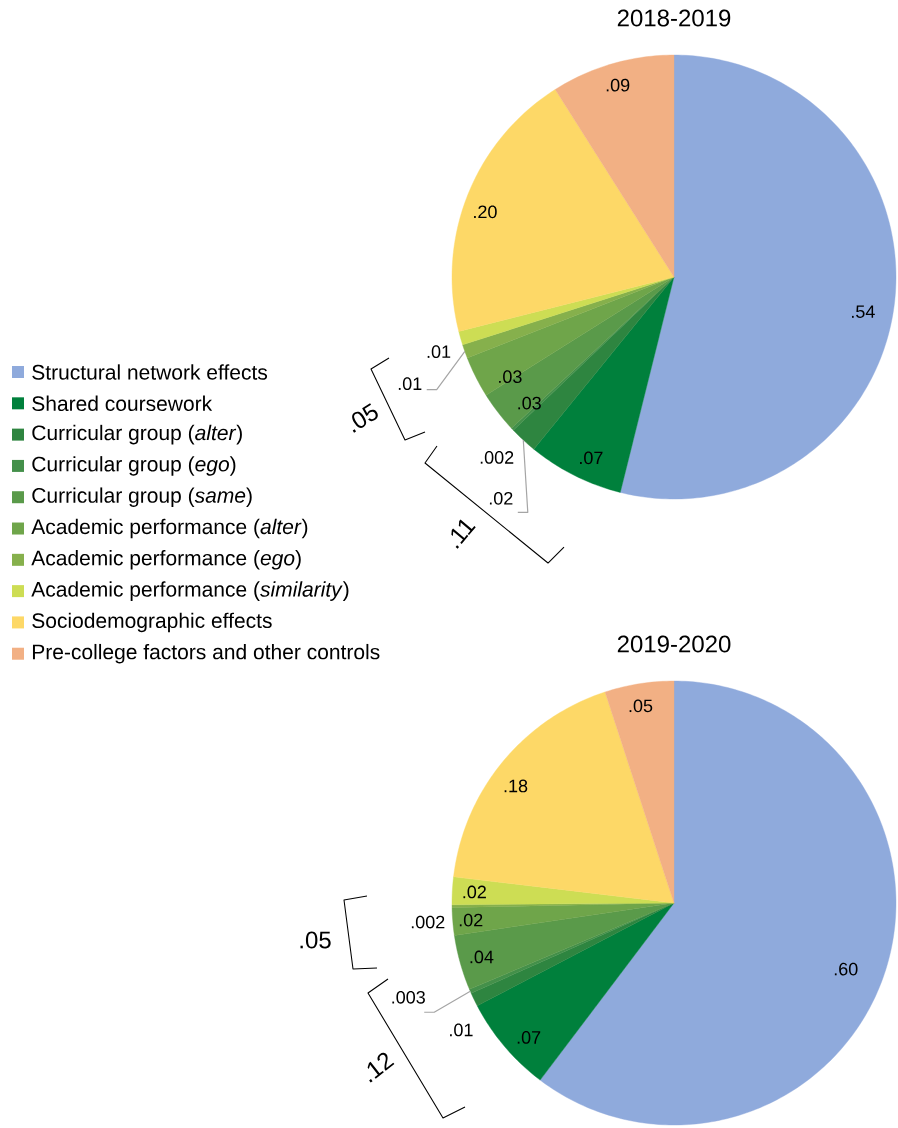 This screenshot has height=1128, width=898. Describe the element at coordinates (641, 706) in the screenshot. I see `data-label: .05` at that location.